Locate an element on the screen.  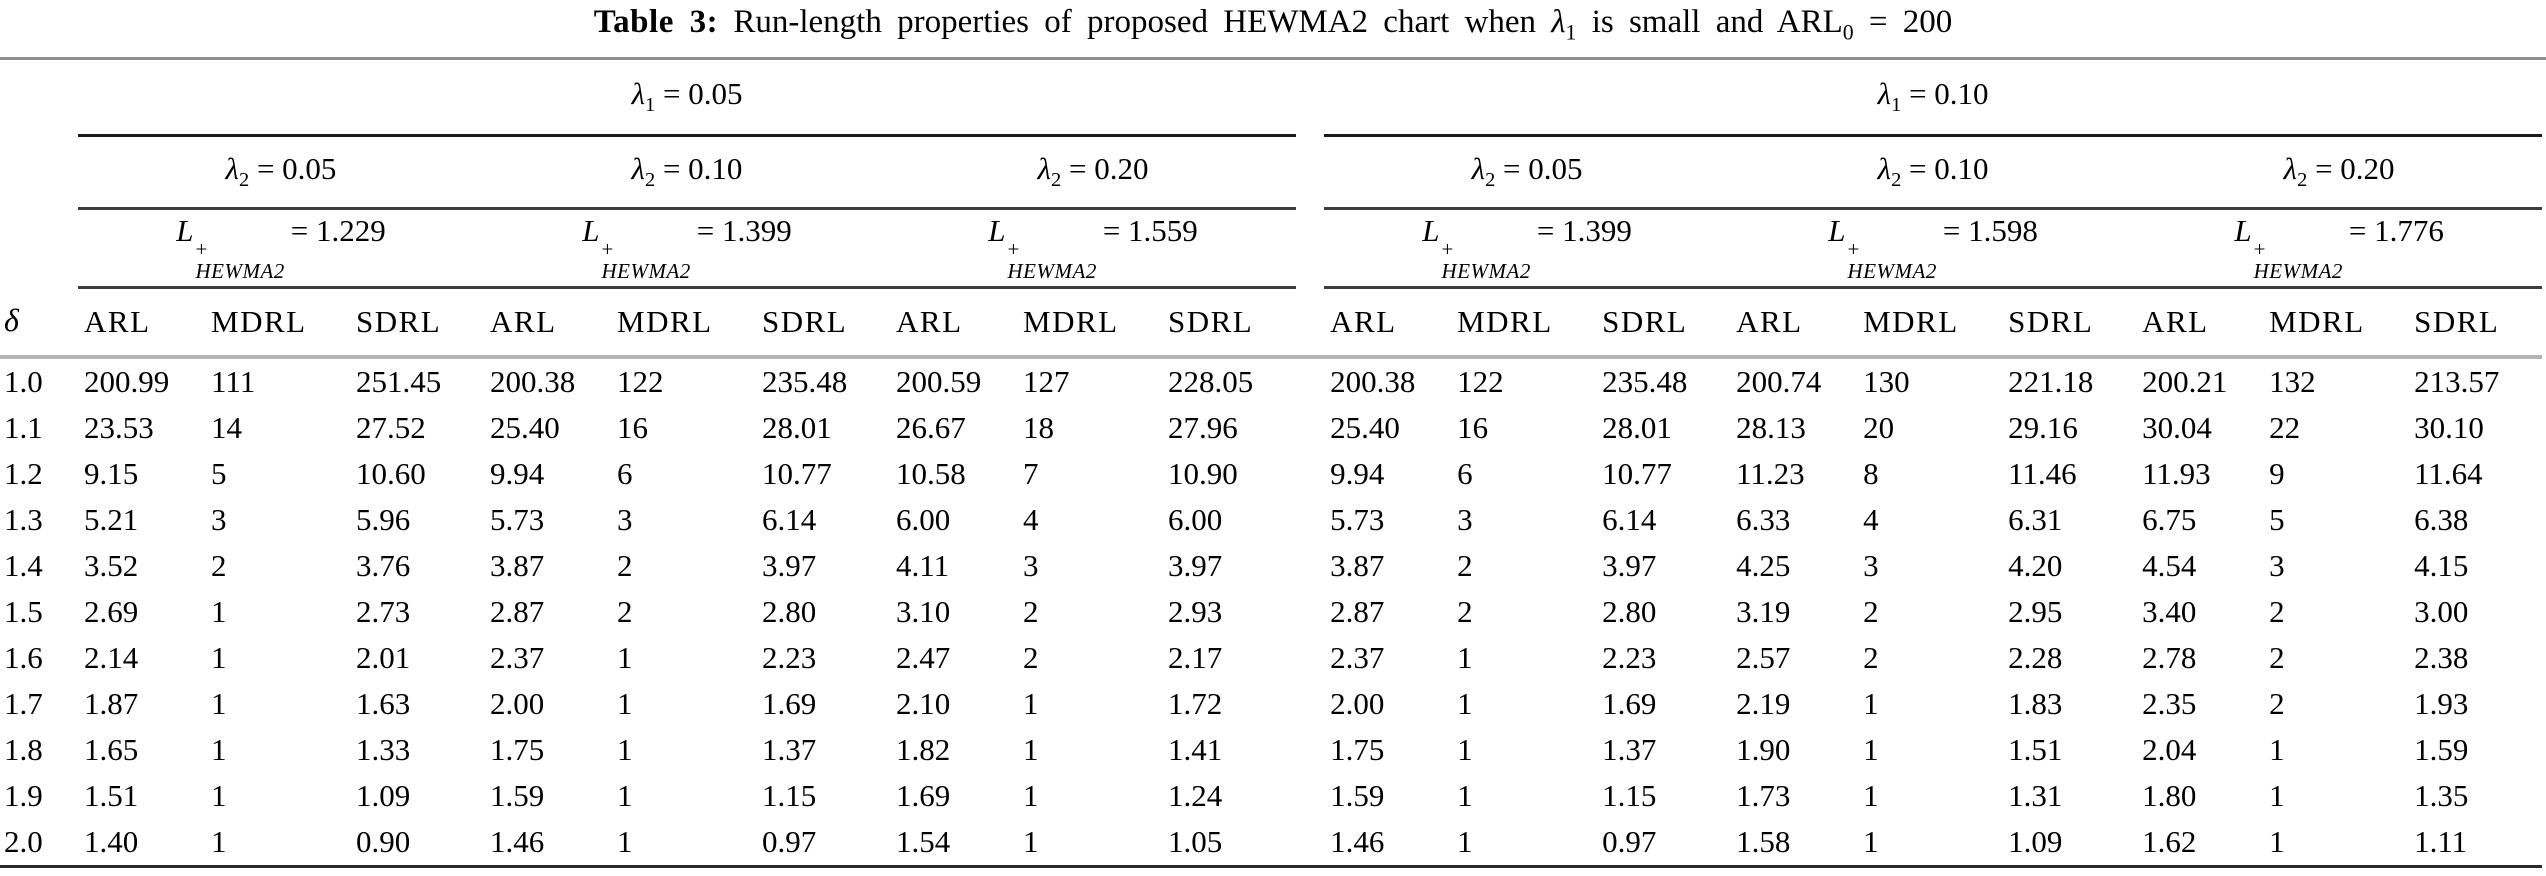
cell-value: 2.47 is located at coordinates (923, 657).